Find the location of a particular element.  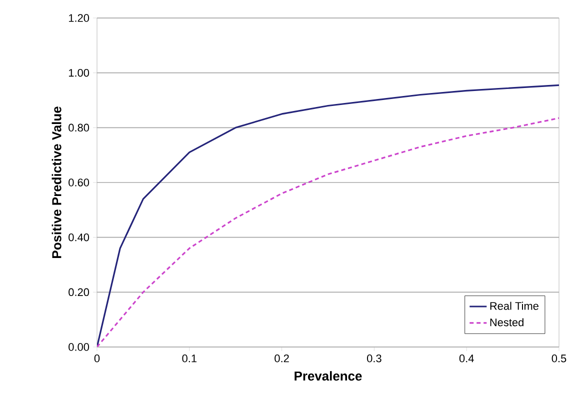

legend-label: Nested is located at coordinates (507, 322).